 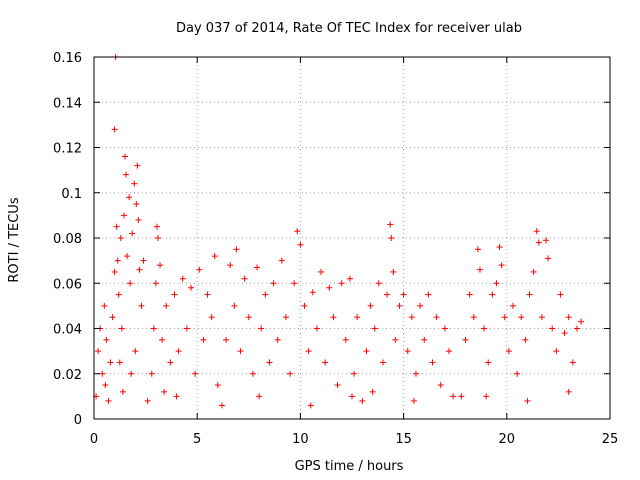 What do you see at coordinates (403, 439) in the screenshot?
I see `x-tick-label: 15` at bounding box center [403, 439].